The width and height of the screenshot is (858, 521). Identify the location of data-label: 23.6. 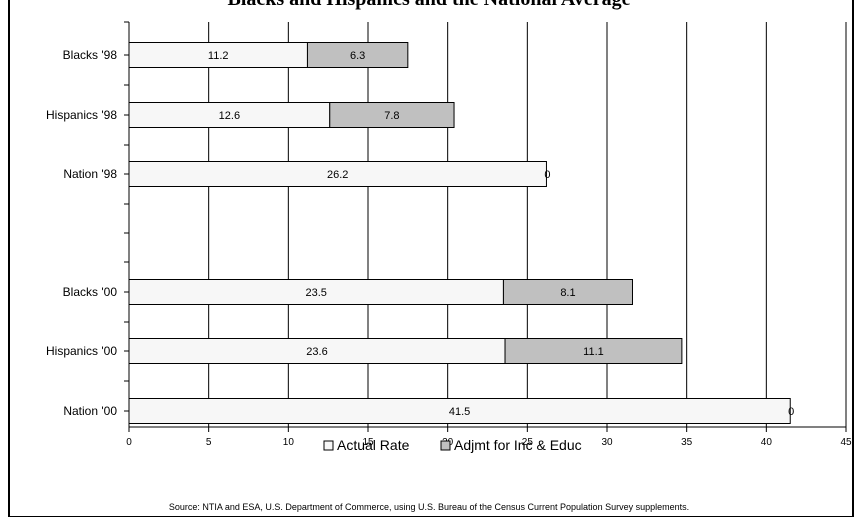
(316, 352).